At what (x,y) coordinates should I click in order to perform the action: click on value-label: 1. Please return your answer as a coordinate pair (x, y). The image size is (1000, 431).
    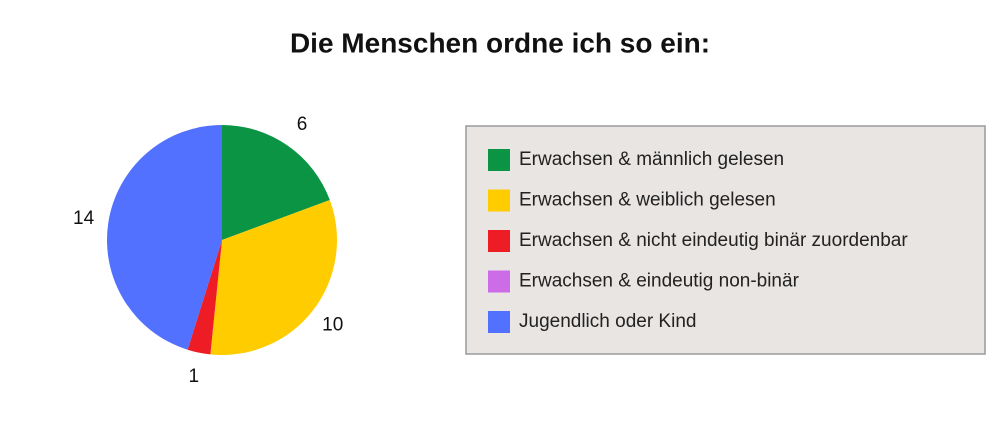
    Looking at the image, I should click on (194, 376).